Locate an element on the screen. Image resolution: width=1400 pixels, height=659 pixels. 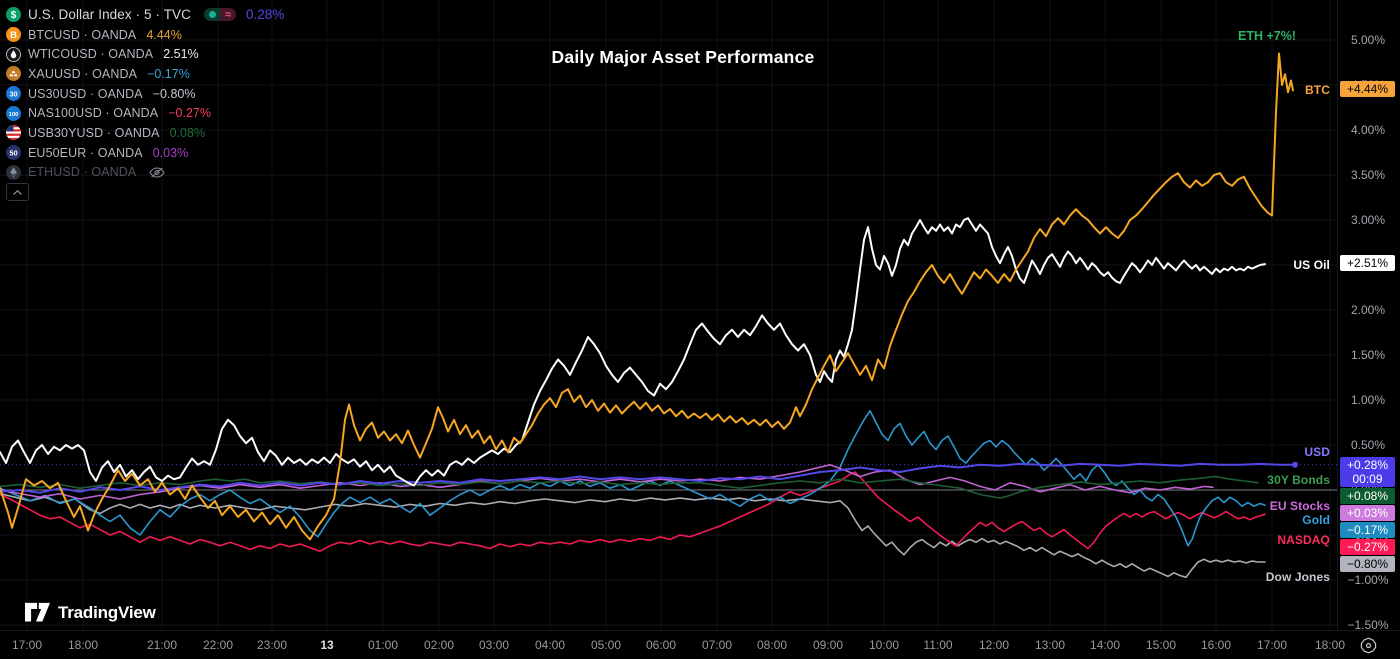
oil-icon is located at coordinates (13, 54).